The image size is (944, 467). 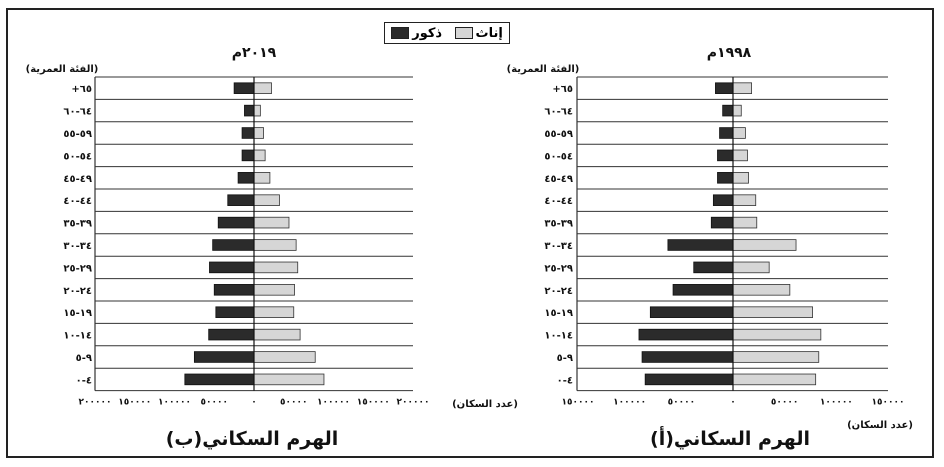 What do you see at coordinates (489, 33) in the screenshot?
I see `legend-female-label: إناث` at bounding box center [489, 33].